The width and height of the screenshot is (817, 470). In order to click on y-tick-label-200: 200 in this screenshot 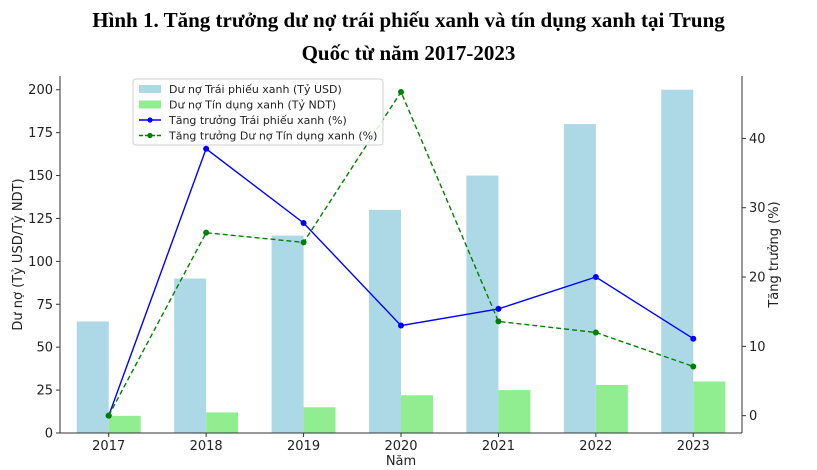, I will do `click(40, 90)`.